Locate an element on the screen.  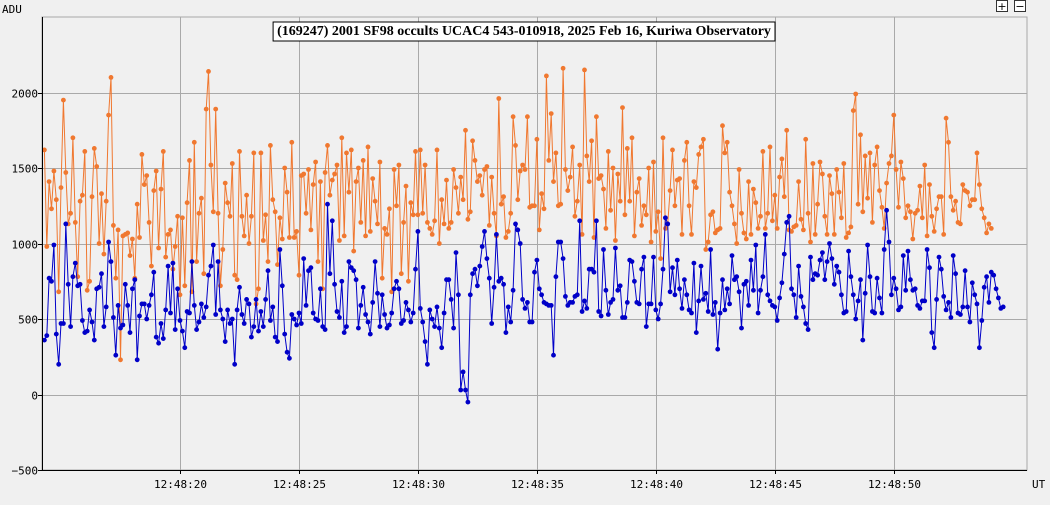
x-tick-label: 12:48:45 is located at coordinates (775, 484).